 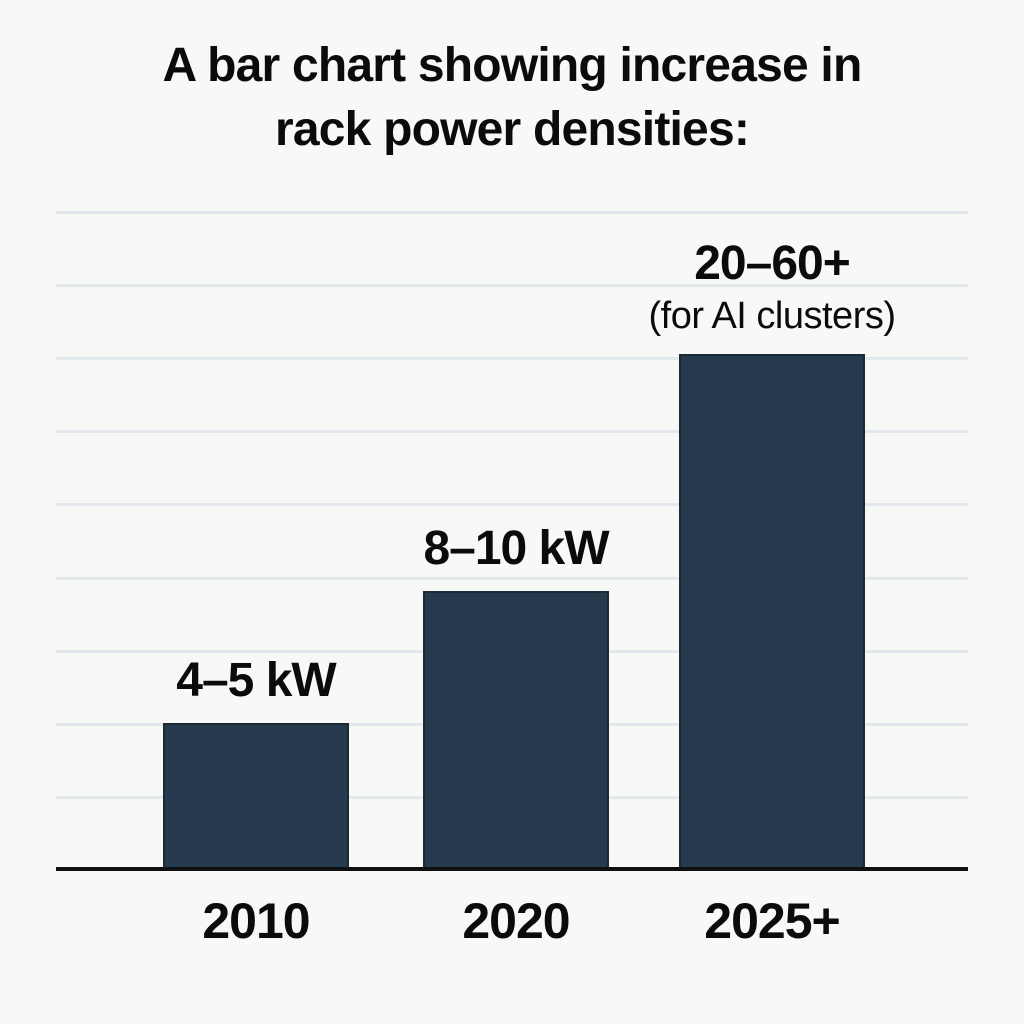 I want to click on bar-2025, so click(x=772, y=612).